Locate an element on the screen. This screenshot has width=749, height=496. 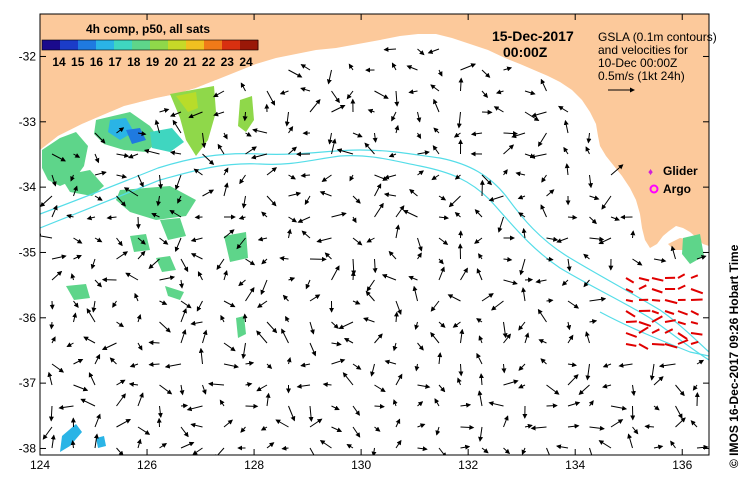
colorbar-tick-label: 21 is located at coordinates (190, 62).